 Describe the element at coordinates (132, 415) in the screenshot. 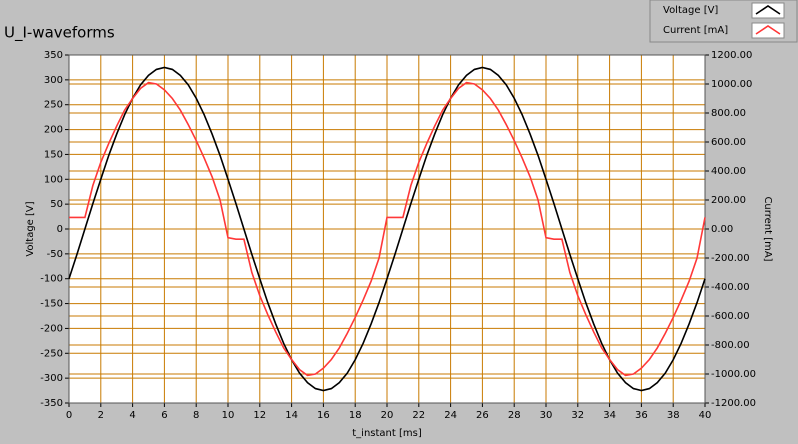

I see `x-tick-label: 4` at that location.